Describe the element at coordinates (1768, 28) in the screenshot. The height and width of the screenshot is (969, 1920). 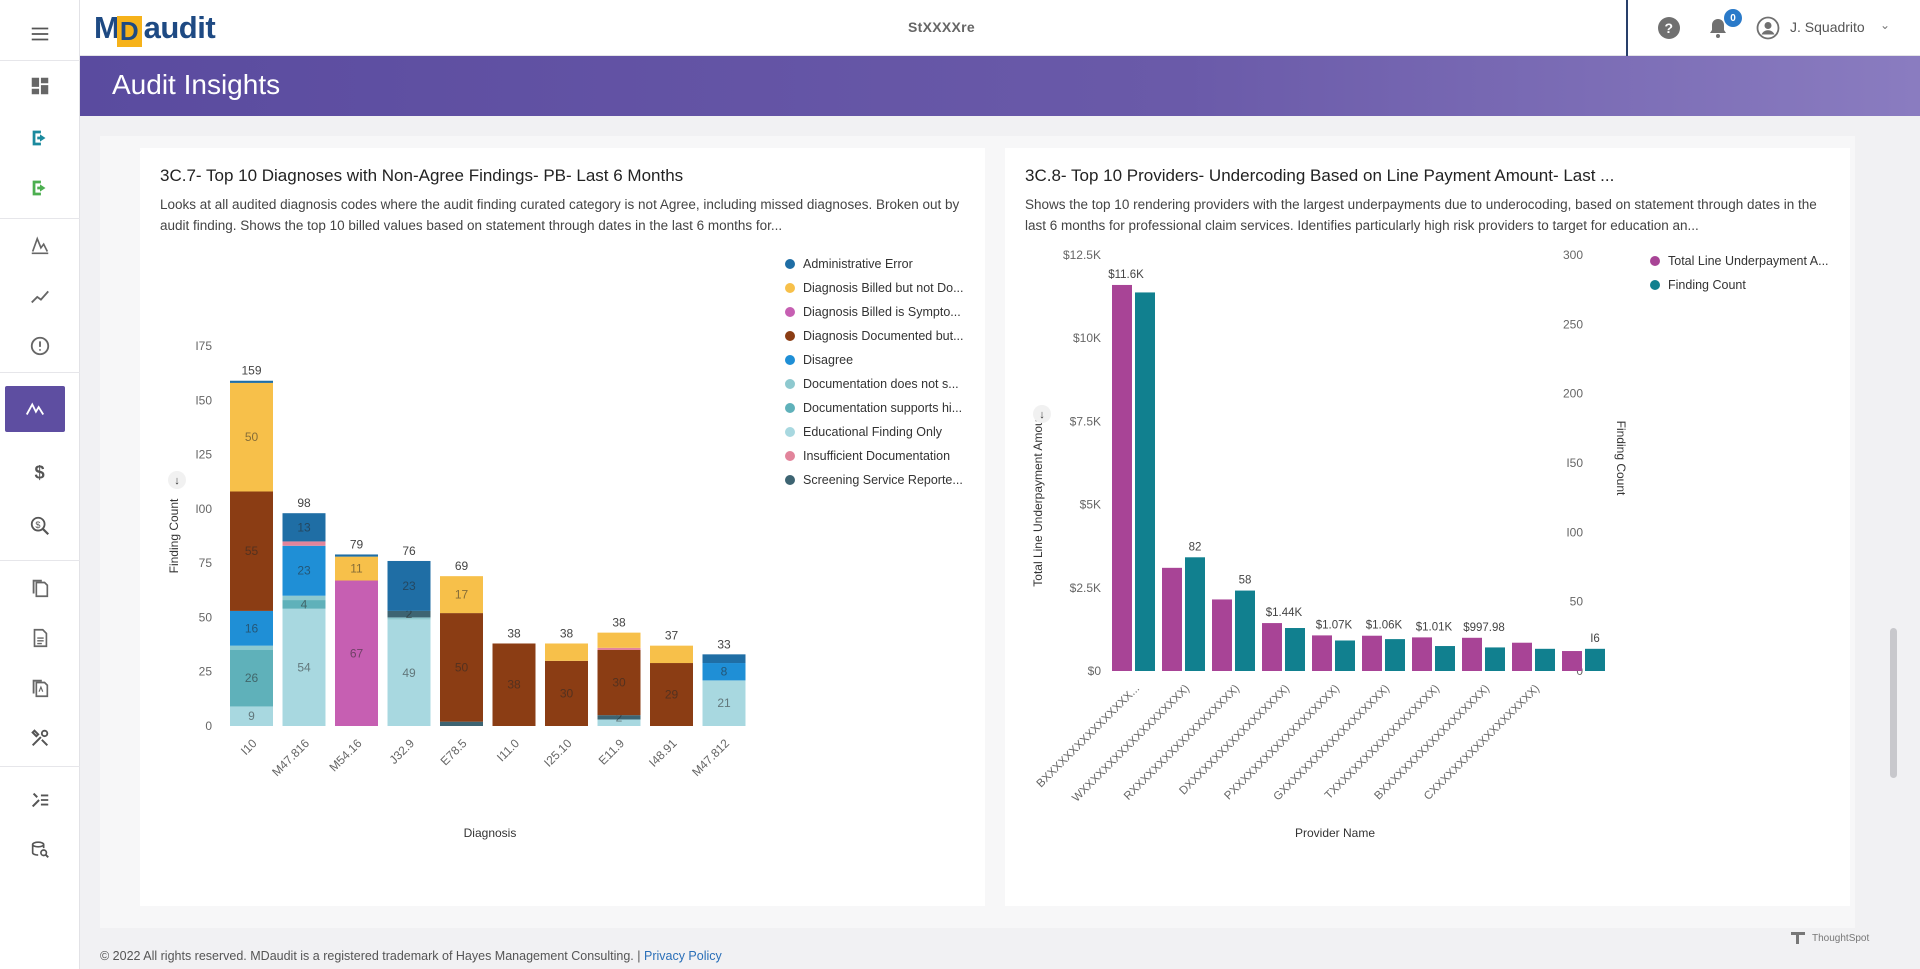
I see `user-avatar-icon` at that location.